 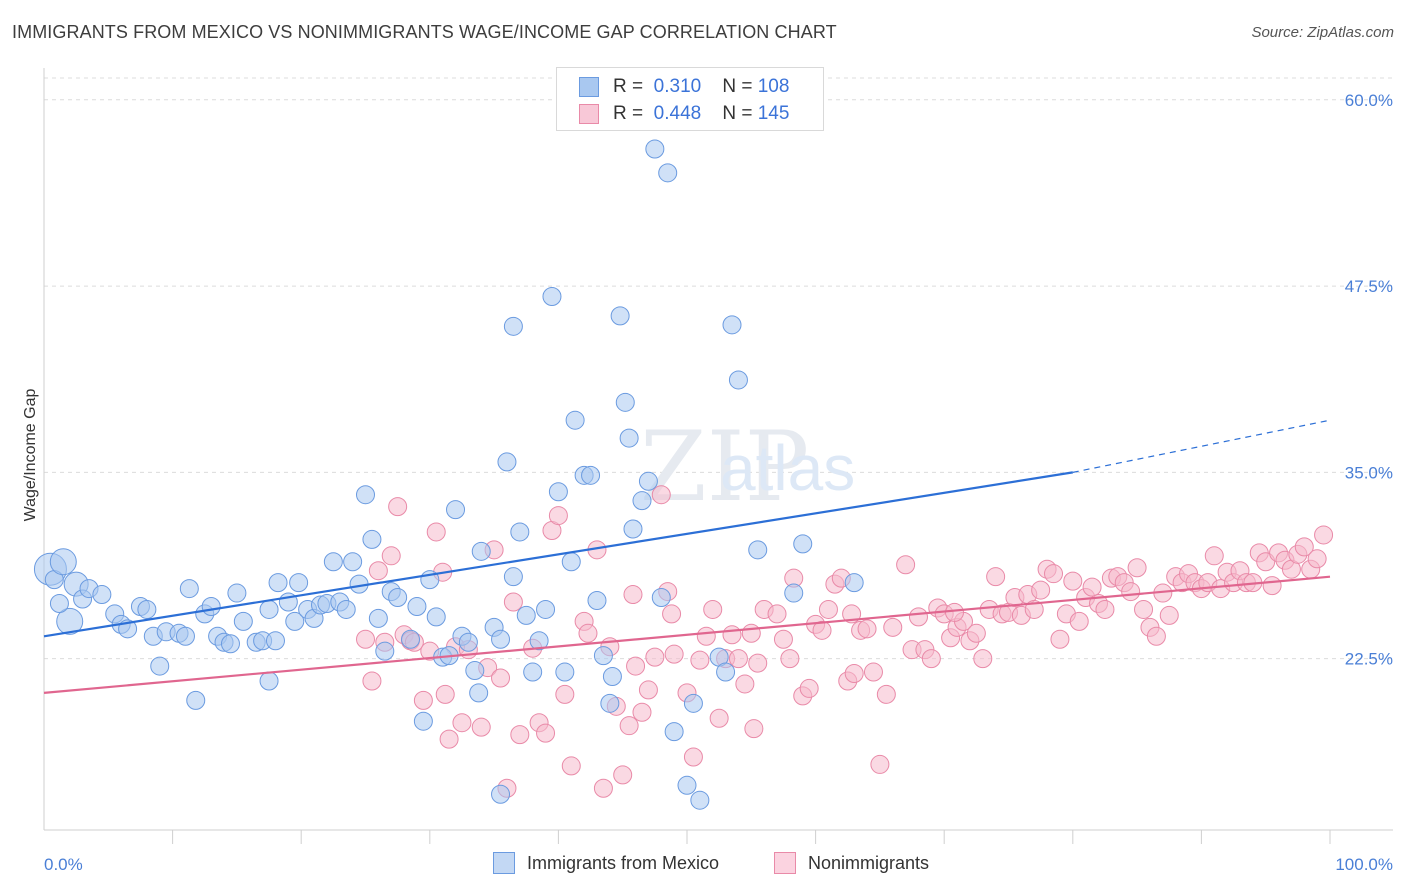 I want to click on r-value: 0.310, so click(x=677, y=86).